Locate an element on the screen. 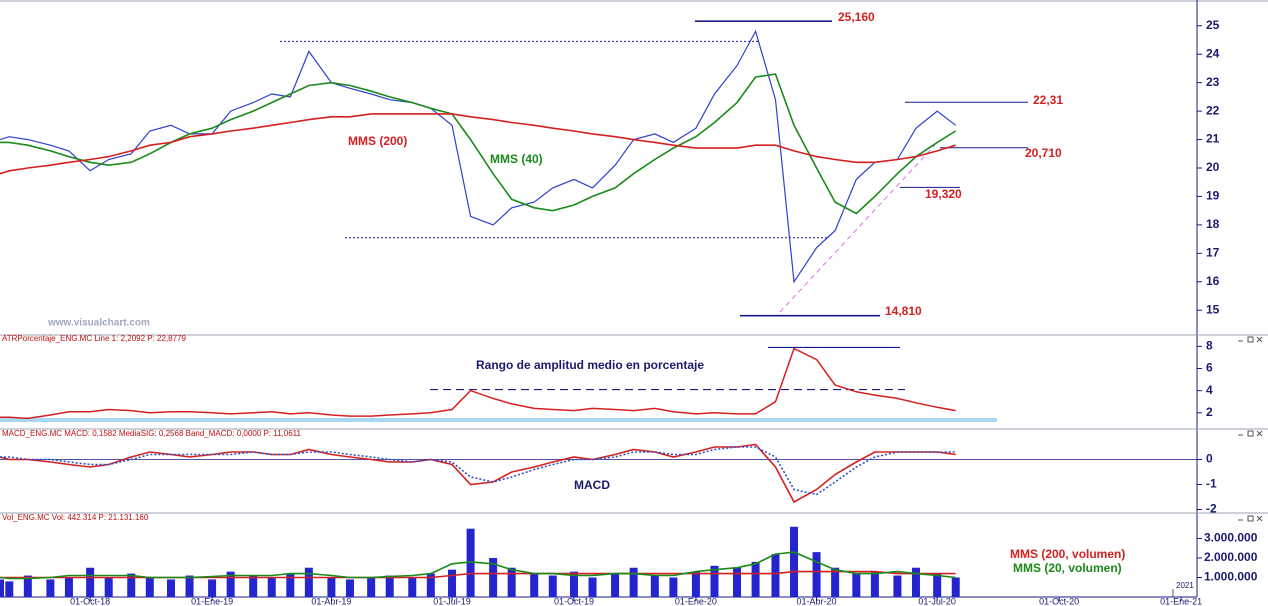 The height and width of the screenshot is (606, 1268). level-label: 19,320 is located at coordinates (943, 194).